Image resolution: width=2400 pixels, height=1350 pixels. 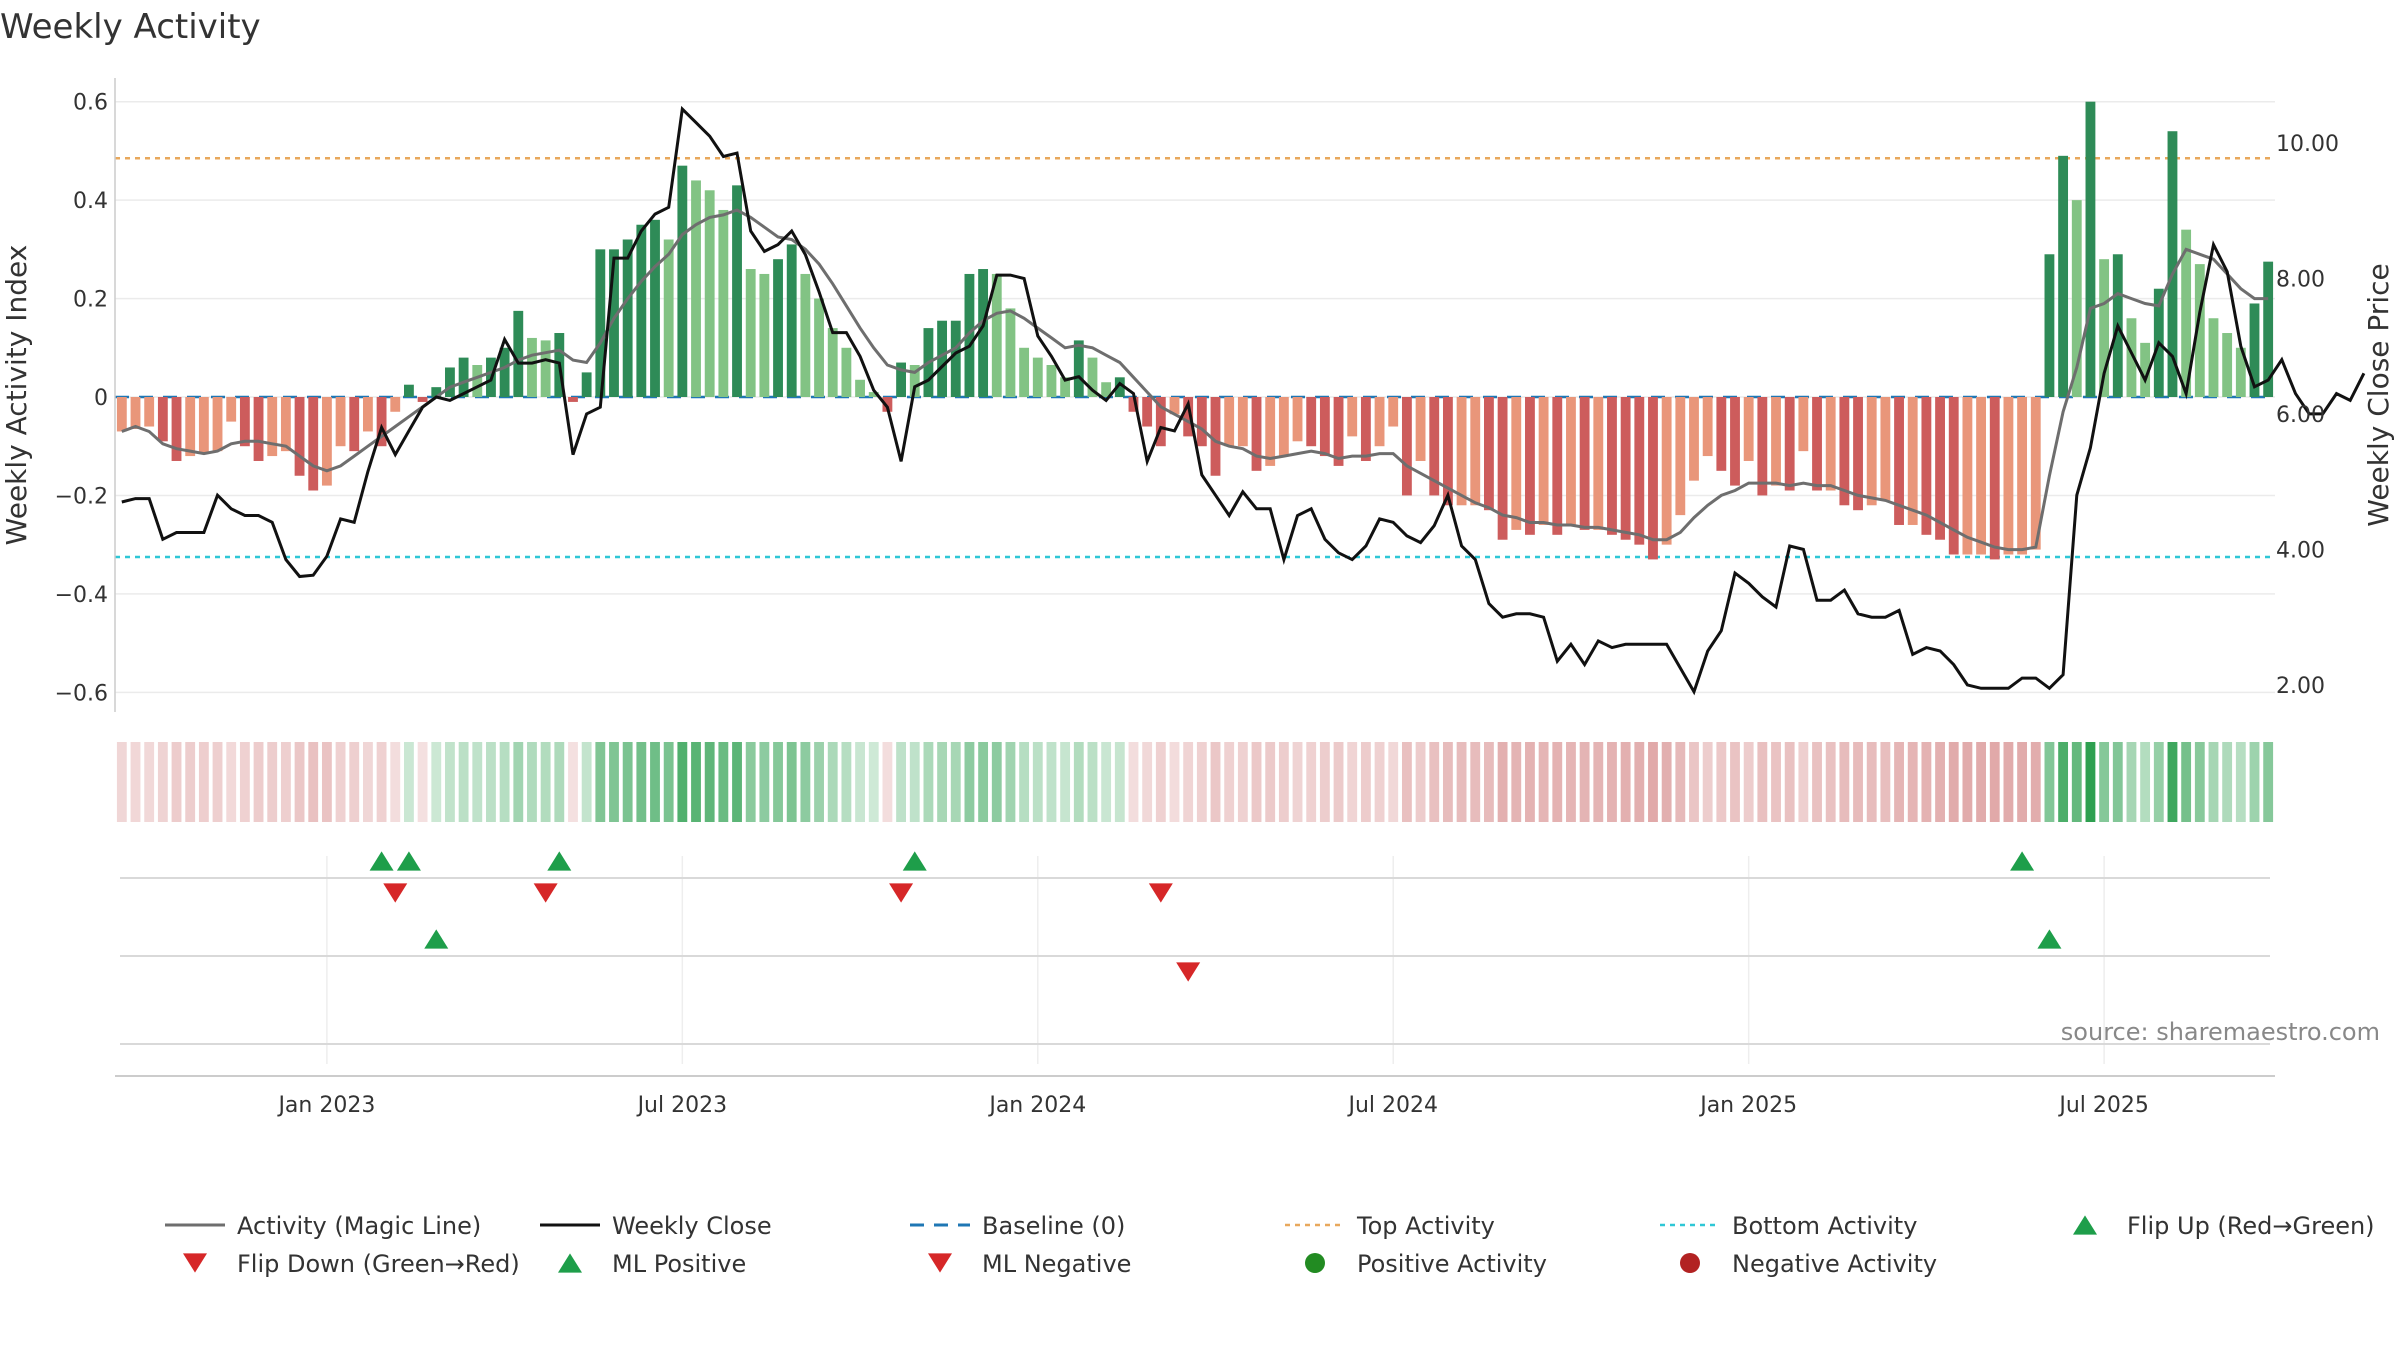 I want to click on legend-item-flipdown: Flip Down (Green→Red), so click(x=351, y=1264).